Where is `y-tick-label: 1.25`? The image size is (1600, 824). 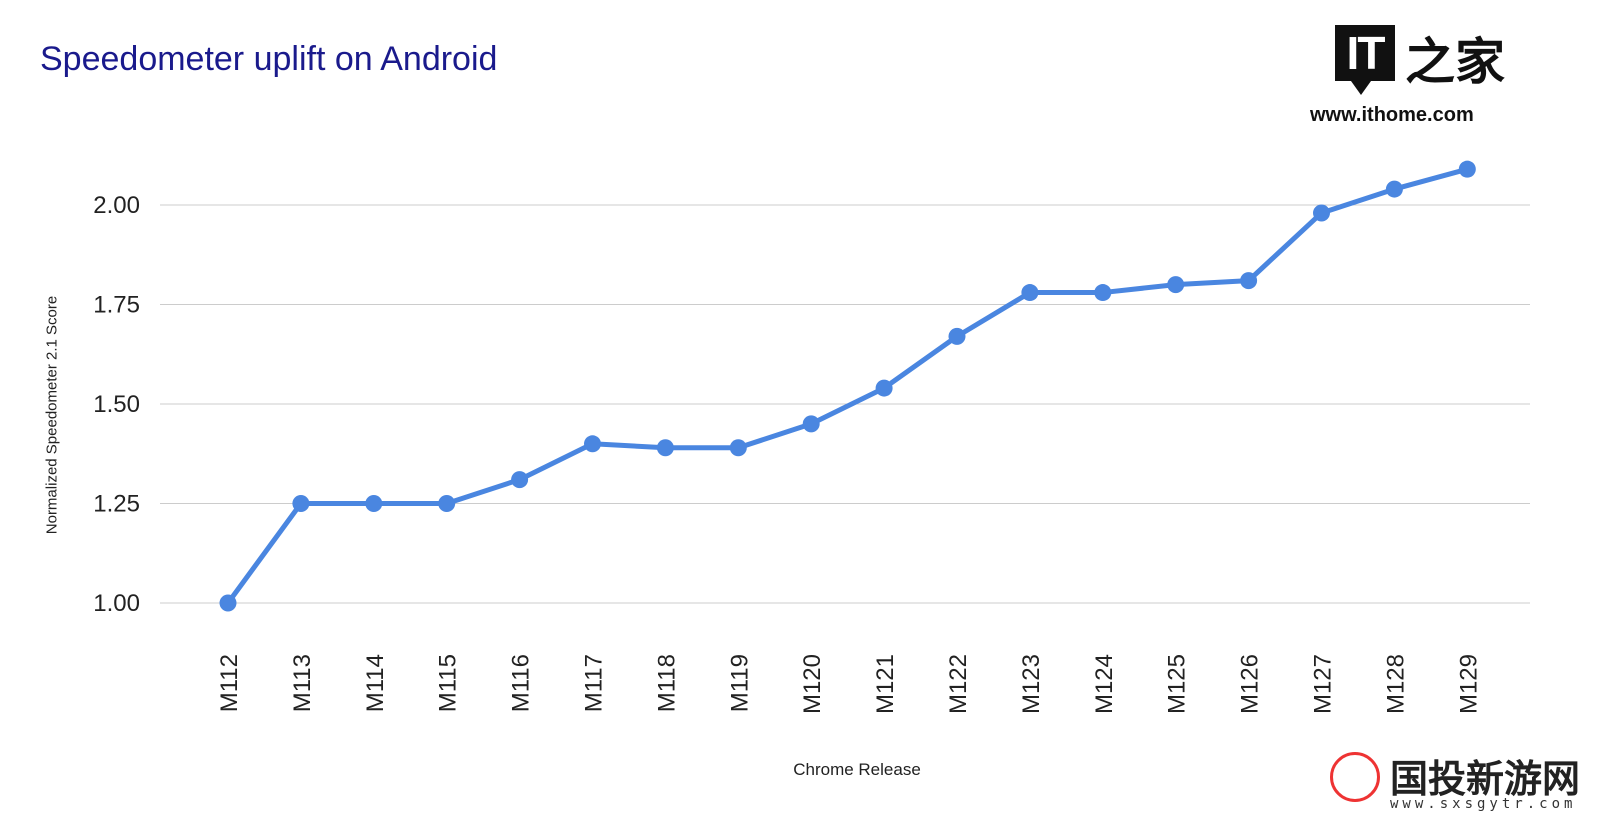
y-tick-label: 1.25 is located at coordinates (116, 504).